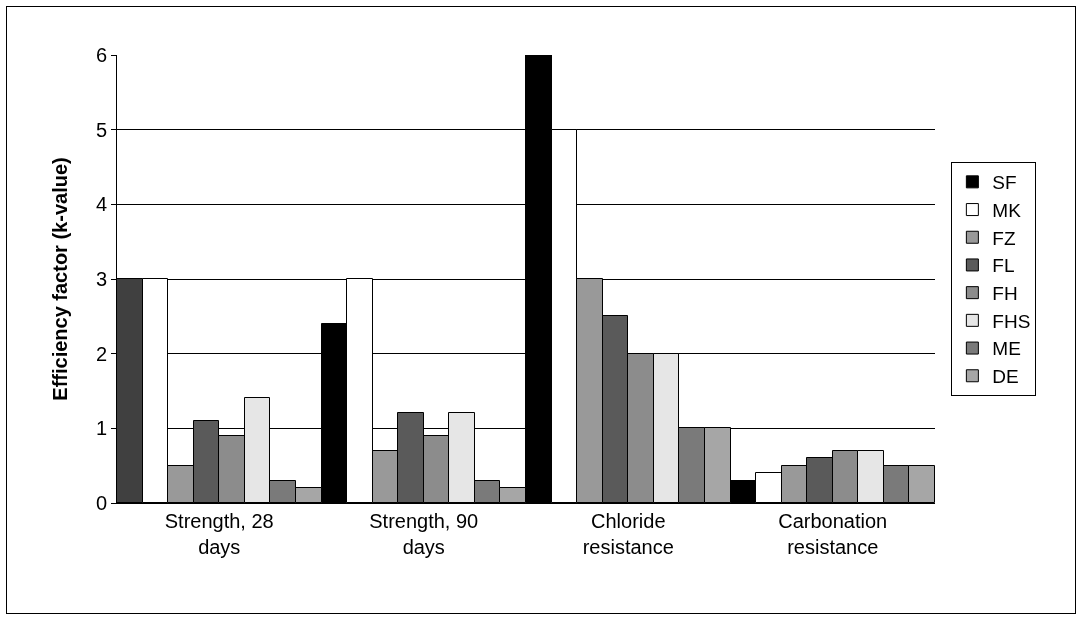 The image size is (1083, 621). What do you see at coordinates (1005, 294) in the screenshot?
I see `legend-label: FH` at bounding box center [1005, 294].